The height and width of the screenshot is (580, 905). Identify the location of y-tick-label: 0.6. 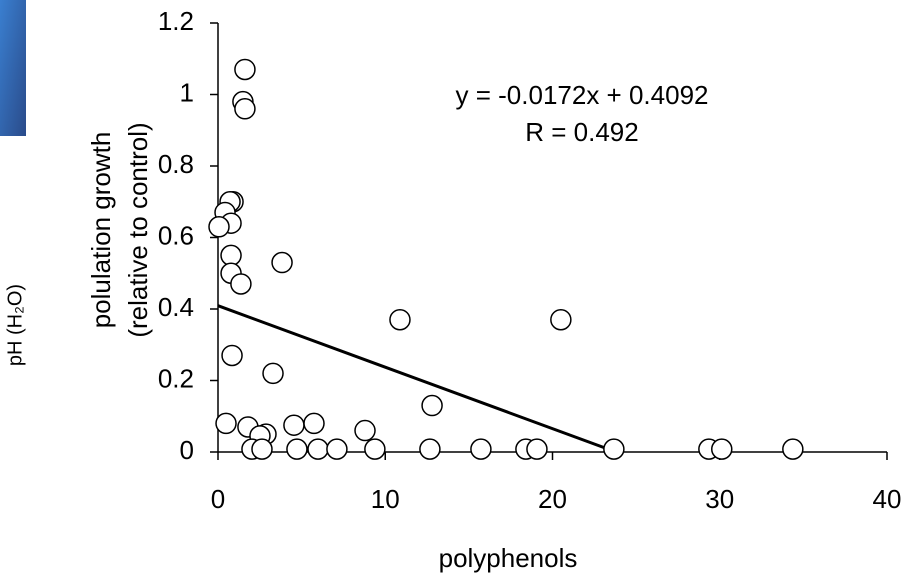
(176, 235).